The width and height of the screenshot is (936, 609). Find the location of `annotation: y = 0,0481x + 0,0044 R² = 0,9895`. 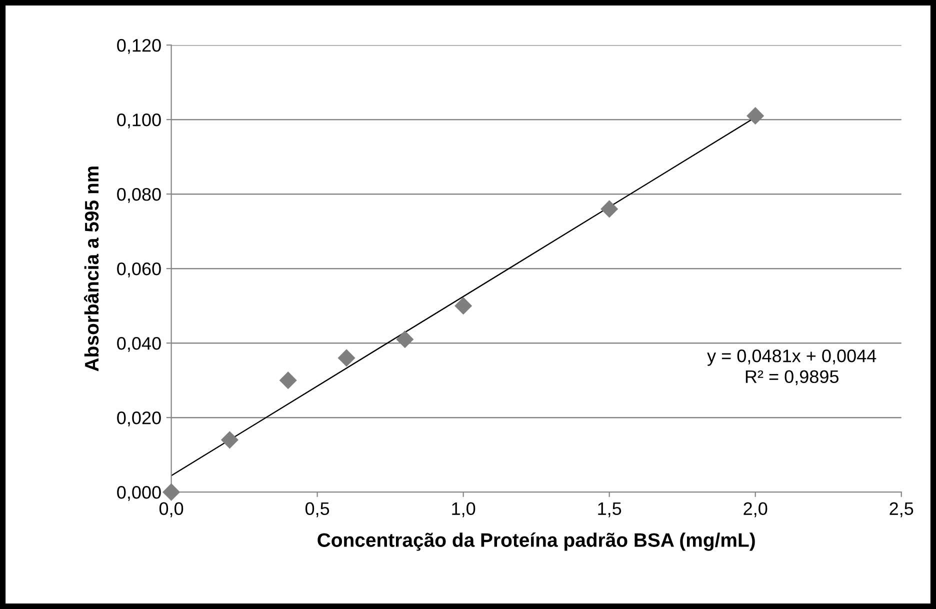

annotation: y = 0,0481x + 0,0044 R² = 0,9895 is located at coordinates (791, 368).